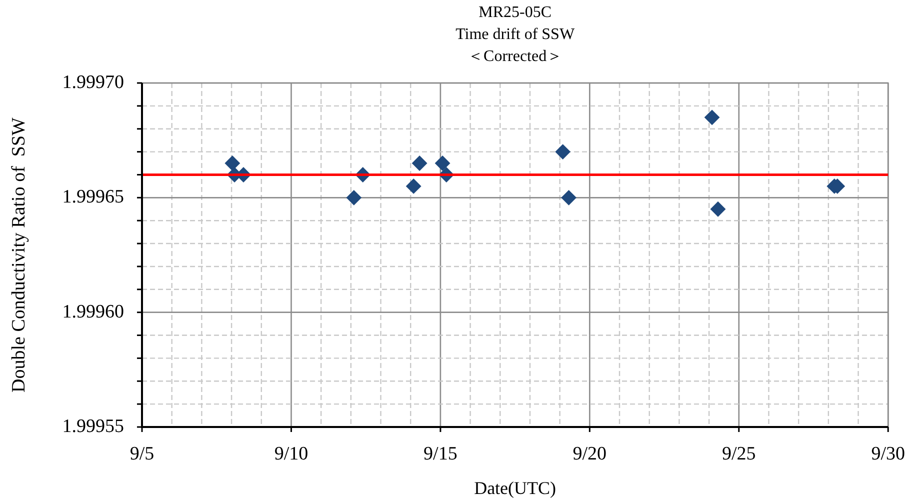 This screenshot has width=913, height=504. Describe the element at coordinates (589, 453) in the screenshot. I see `x-tick-label: 9/20` at that location.